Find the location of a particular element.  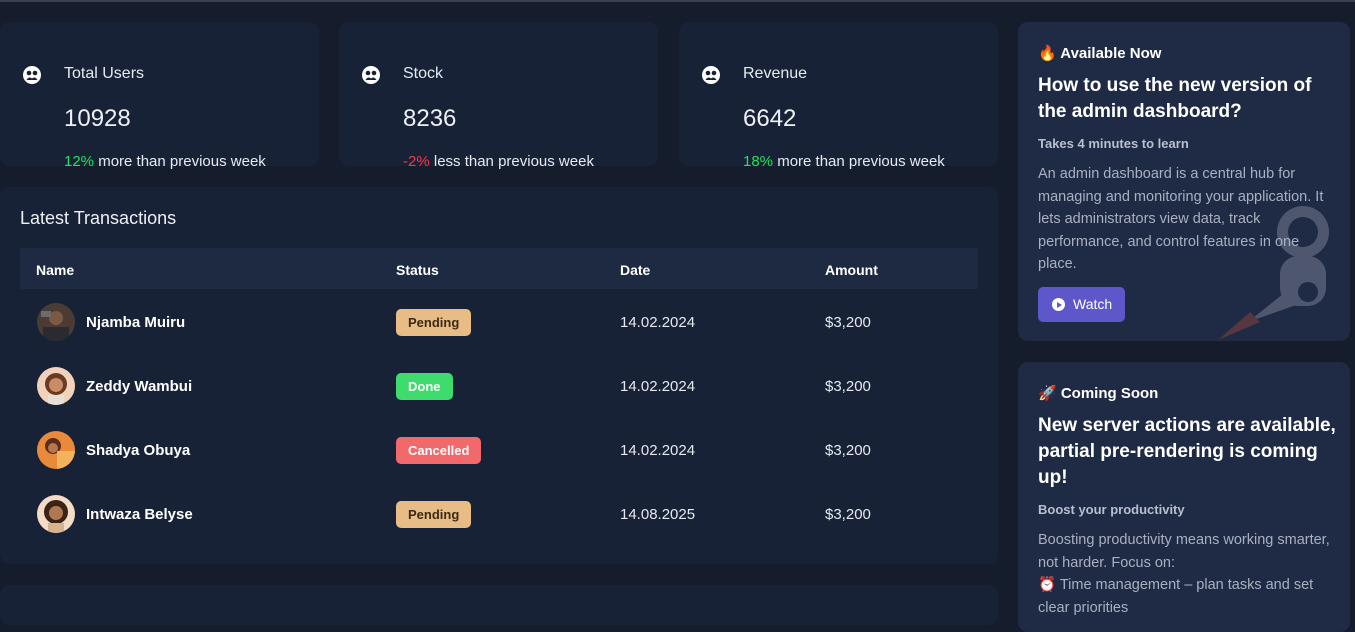

column-header-amount: Amount is located at coordinates (851, 270).